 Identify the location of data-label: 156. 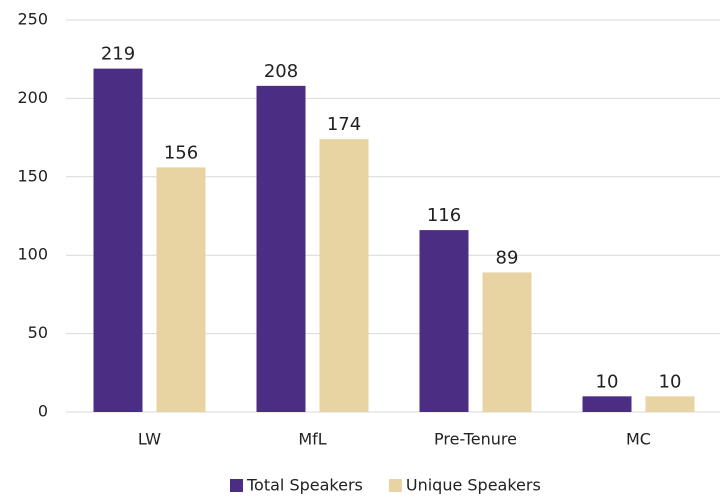
(181, 152).